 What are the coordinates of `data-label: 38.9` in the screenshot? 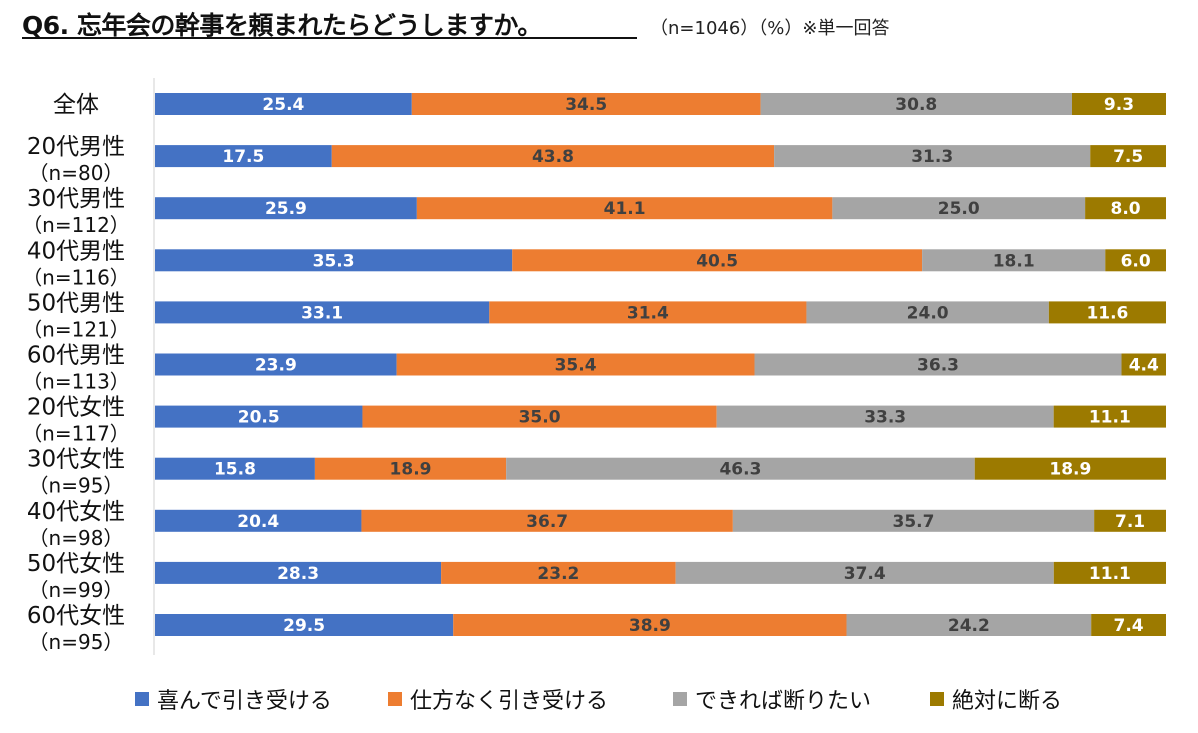 It's located at (650, 626).